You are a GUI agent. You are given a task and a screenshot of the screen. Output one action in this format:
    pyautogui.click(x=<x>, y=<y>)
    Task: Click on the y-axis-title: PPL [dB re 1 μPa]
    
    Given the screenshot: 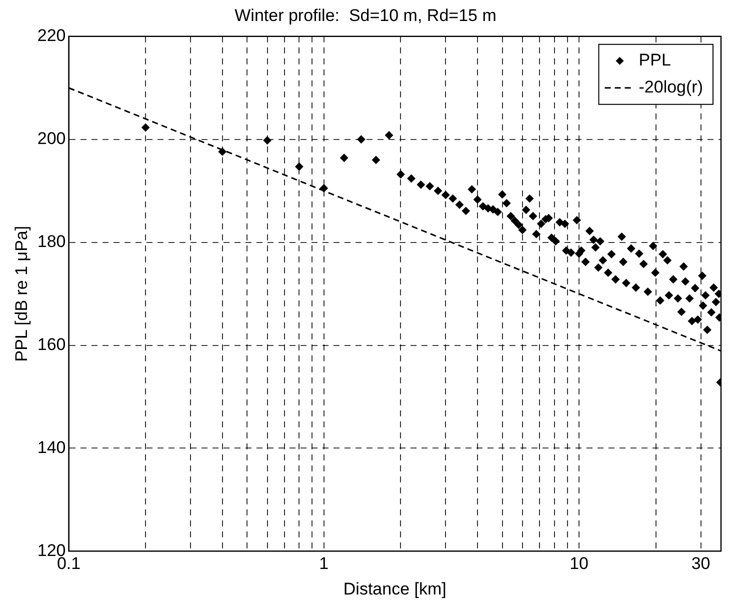 What is the action you would take?
    pyautogui.click(x=21, y=294)
    